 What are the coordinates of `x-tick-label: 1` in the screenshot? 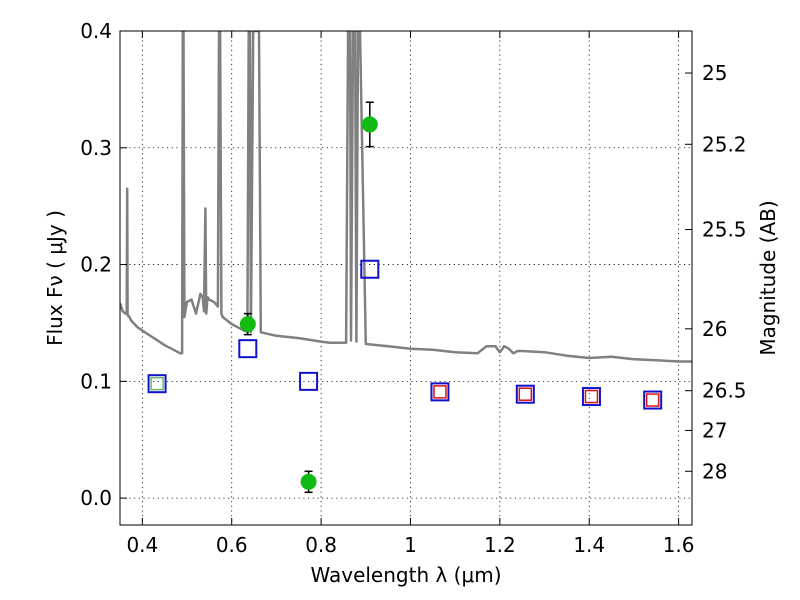 It's located at (410, 545).